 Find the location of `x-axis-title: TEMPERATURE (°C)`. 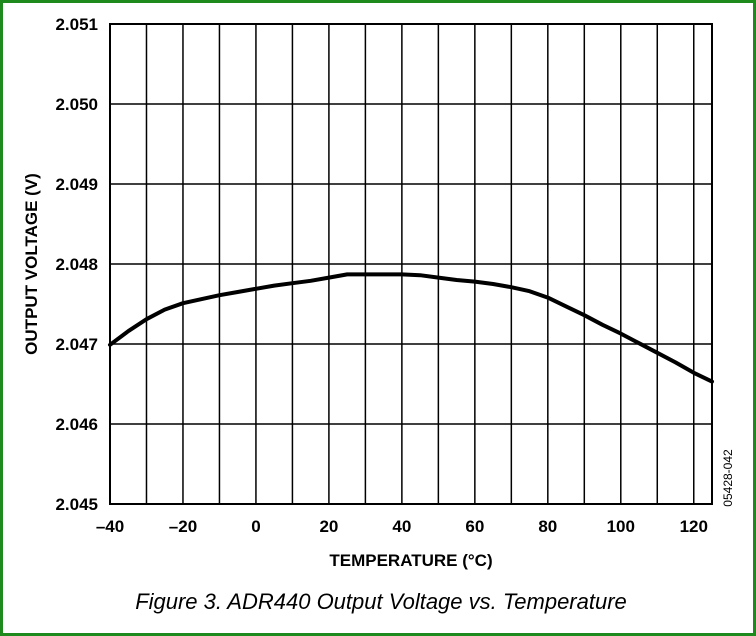

x-axis-title: TEMPERATURE (°C) is located at coordinates (410, 560).